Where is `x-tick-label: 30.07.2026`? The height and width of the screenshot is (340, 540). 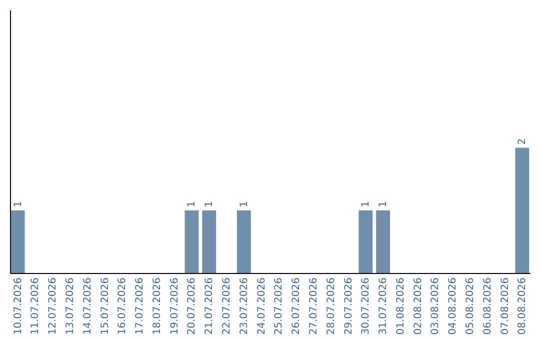 x-tick-label: 30.07.2026 is located at coordinates (366, 306).